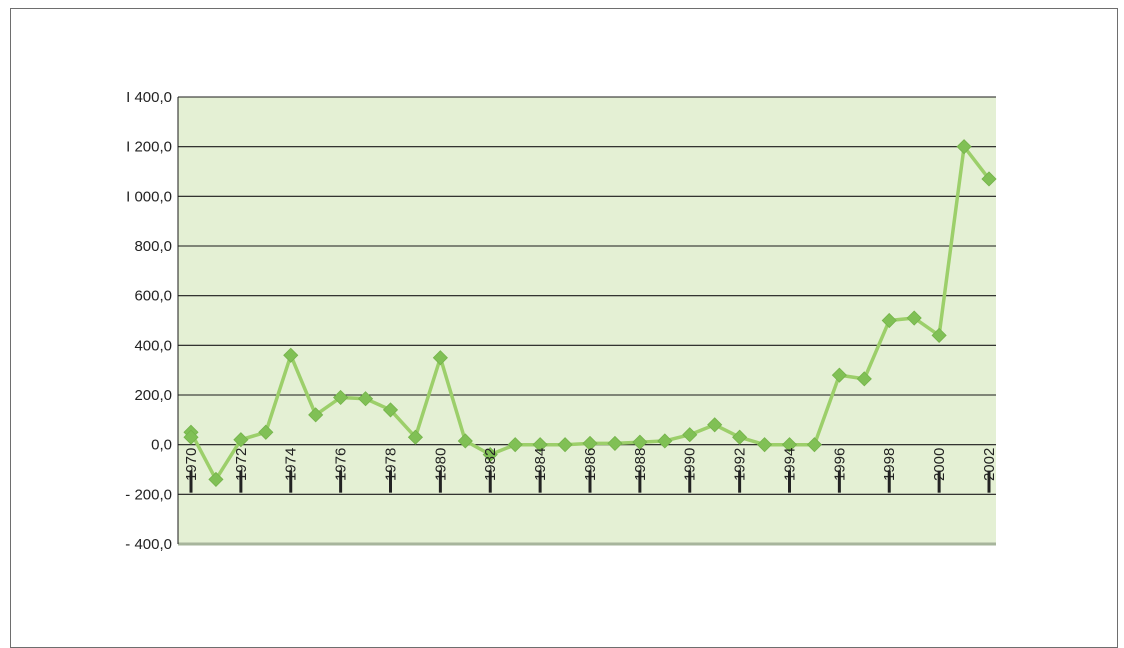  What do you see at coordinates (153, 345) in the screenshot?
I see `y-tick-label: 400,0` at bounding box center [153, 345].